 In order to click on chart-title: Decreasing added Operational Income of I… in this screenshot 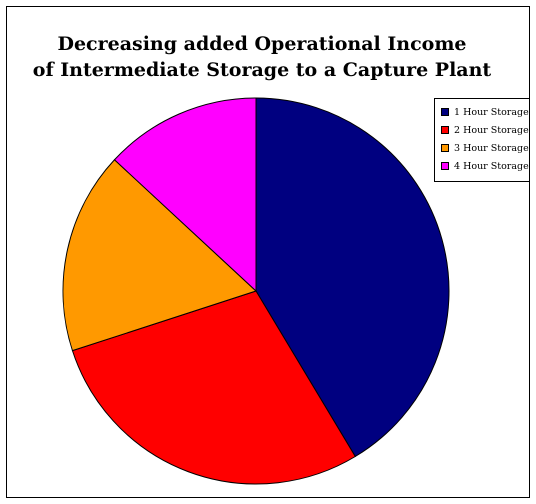, I will do `click(262, 57)`.